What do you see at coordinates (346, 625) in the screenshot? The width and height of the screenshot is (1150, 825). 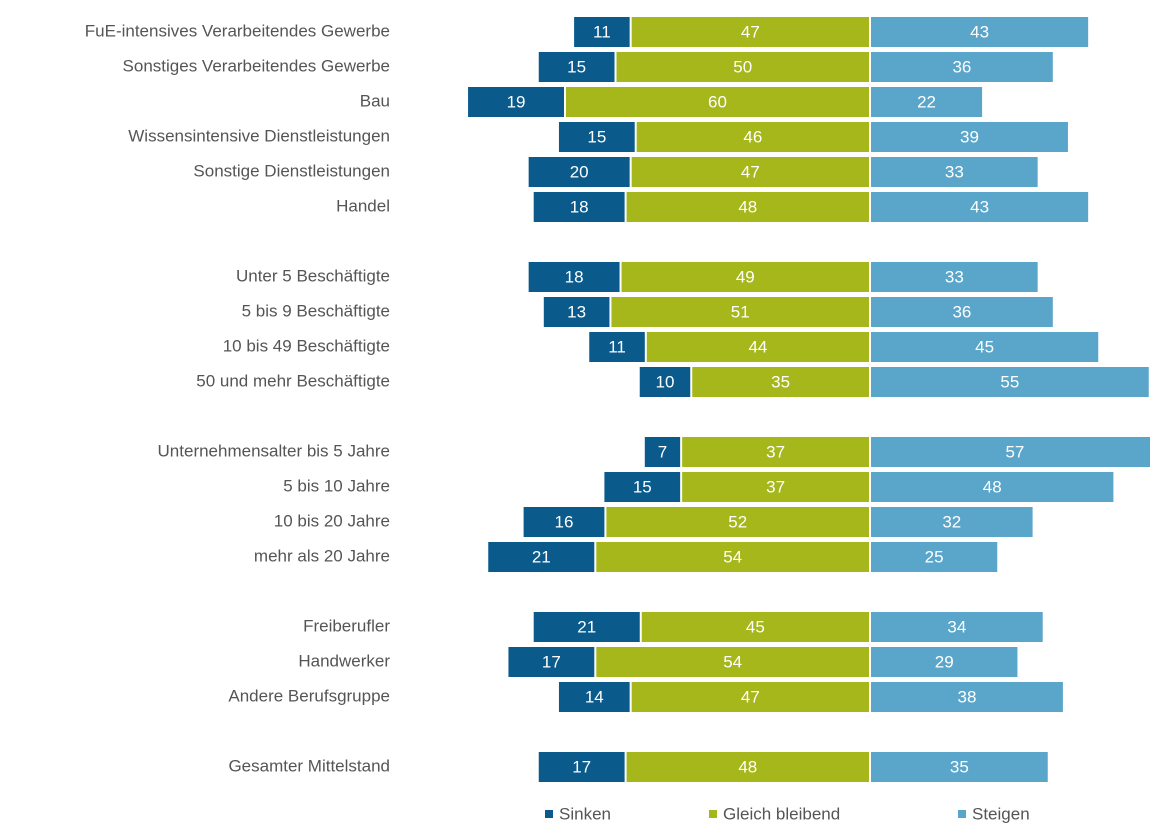 I see `category-label: Freiberufler` at bounding box center [346, 625].